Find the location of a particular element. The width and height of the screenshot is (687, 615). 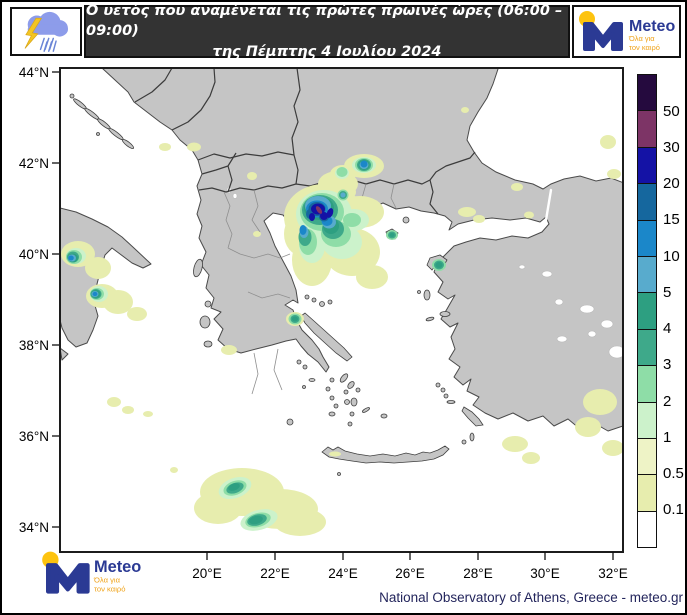

lon-label: 20°E is located at coordinates (206, 573).